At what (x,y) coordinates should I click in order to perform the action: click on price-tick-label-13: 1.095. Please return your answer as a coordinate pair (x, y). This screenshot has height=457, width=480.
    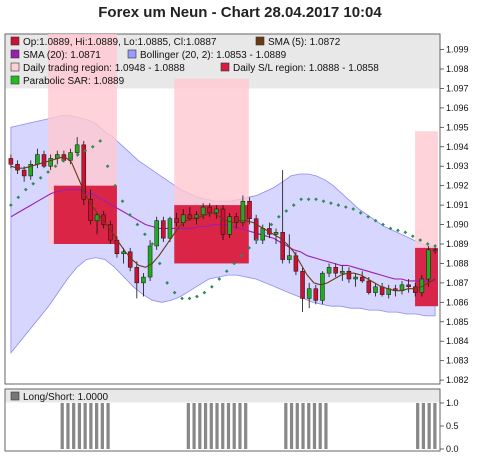
    Looking at the image, I should click on (457, 127).